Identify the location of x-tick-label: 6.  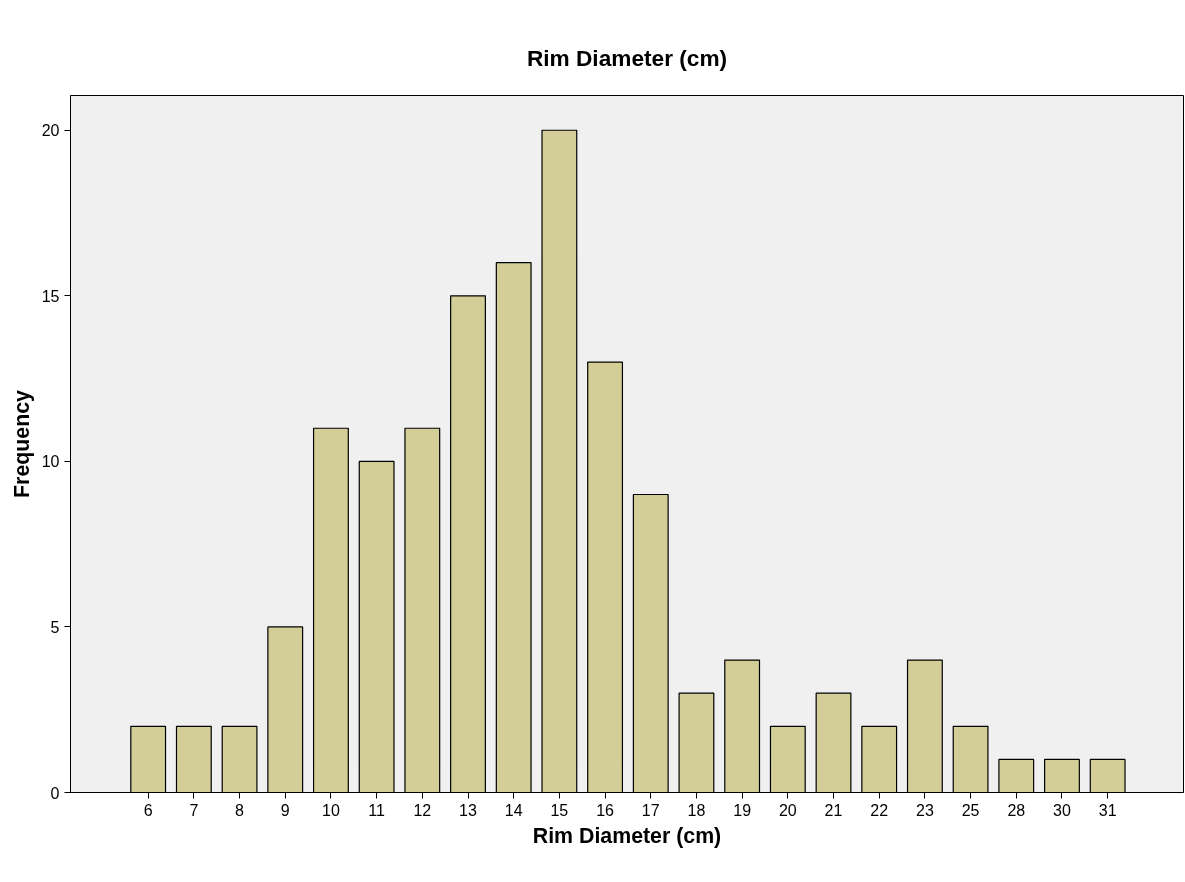
(148, 810).